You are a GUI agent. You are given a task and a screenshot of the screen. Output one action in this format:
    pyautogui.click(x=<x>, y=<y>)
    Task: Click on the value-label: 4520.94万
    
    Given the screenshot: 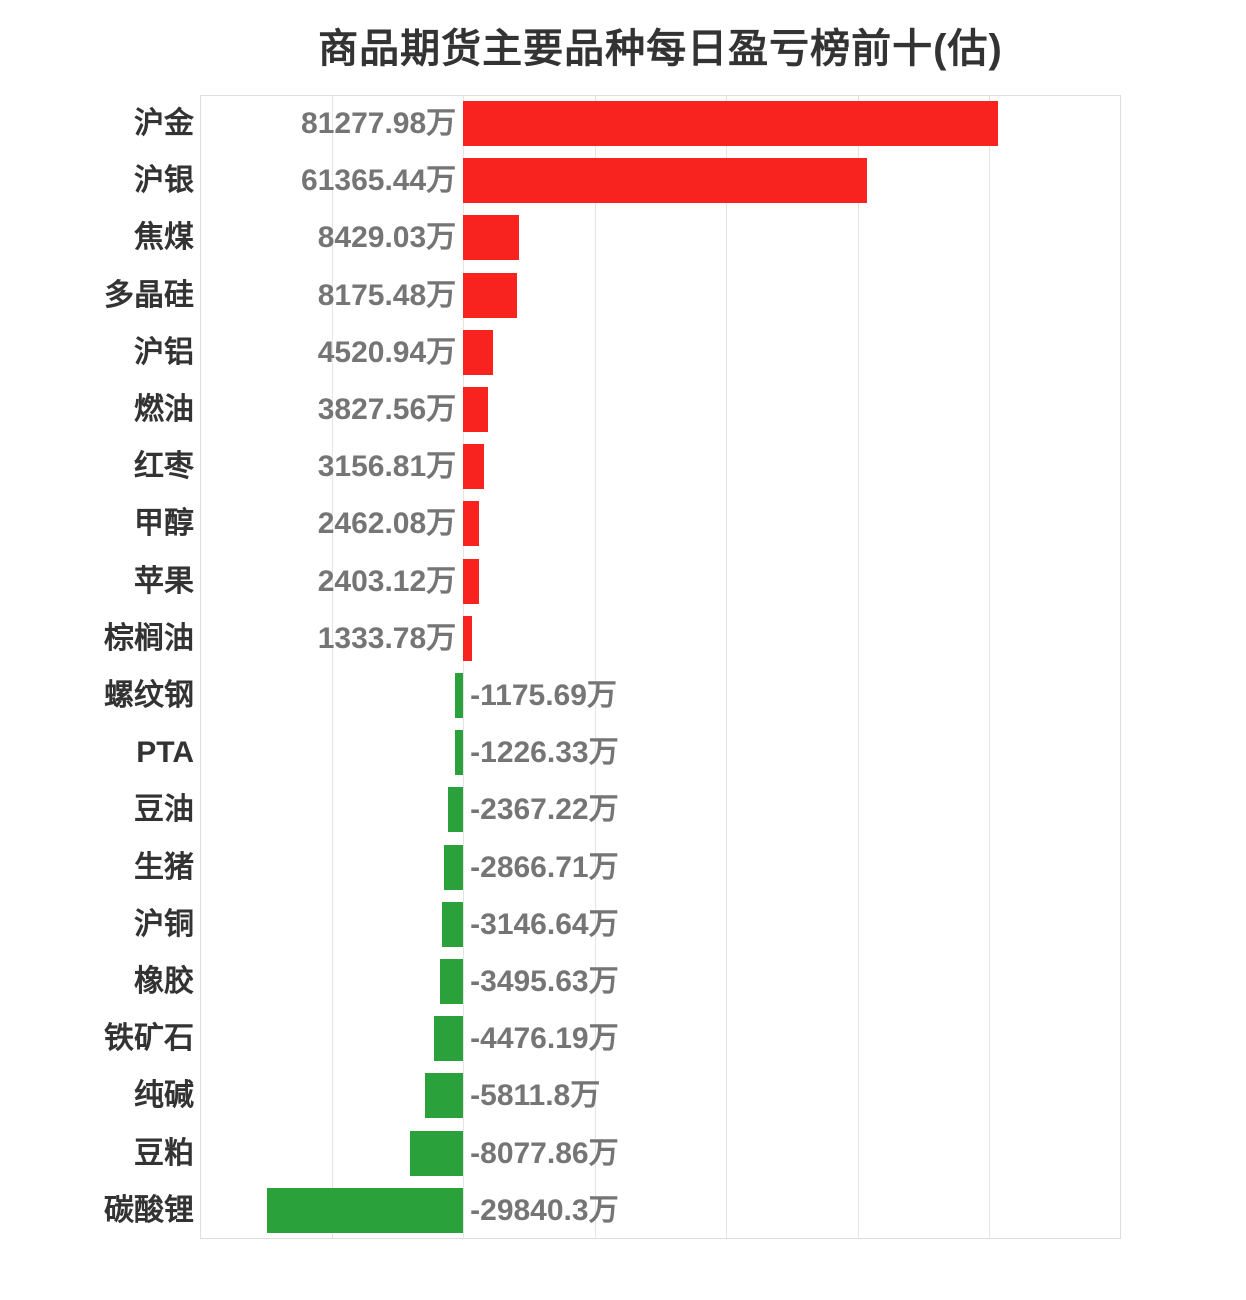 What is the action you would take?
    pyautogui.click(x=387, y=352)
    